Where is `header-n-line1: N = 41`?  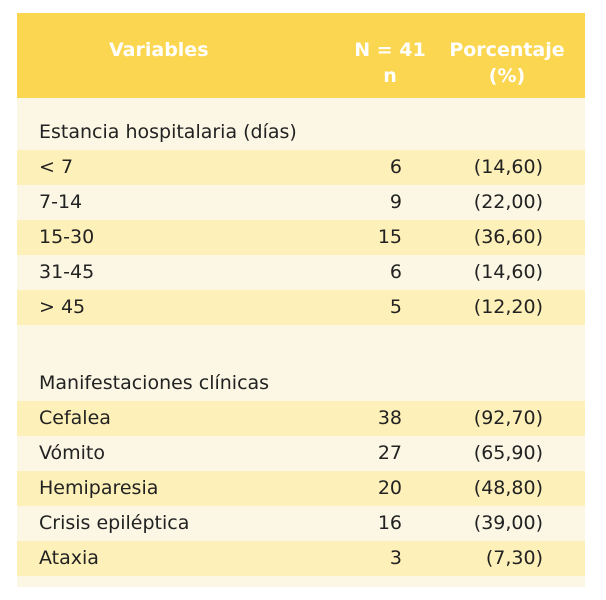
header-n-line1: N = 41 is located at coordinates (390, 50).